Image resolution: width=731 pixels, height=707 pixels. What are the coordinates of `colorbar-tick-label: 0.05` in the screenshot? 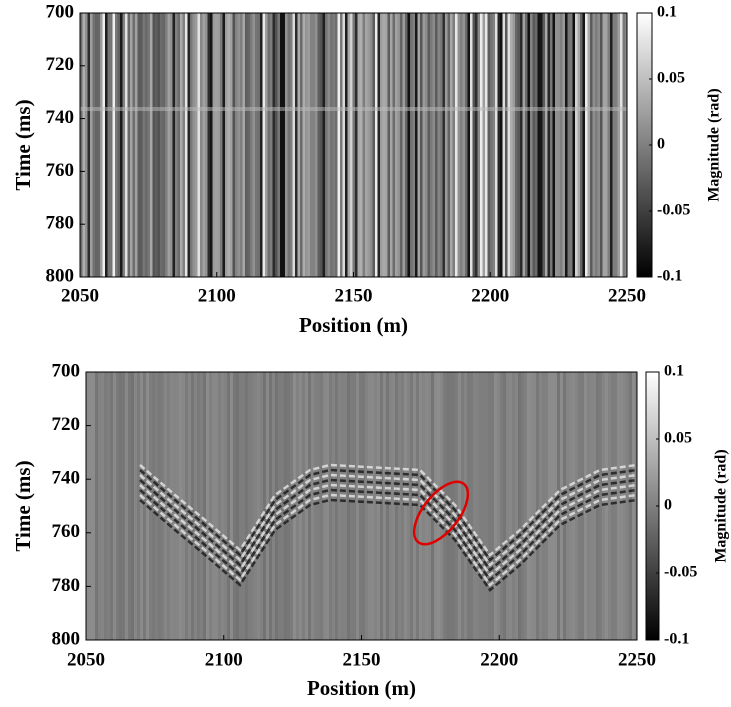 It's located at (671, 78).